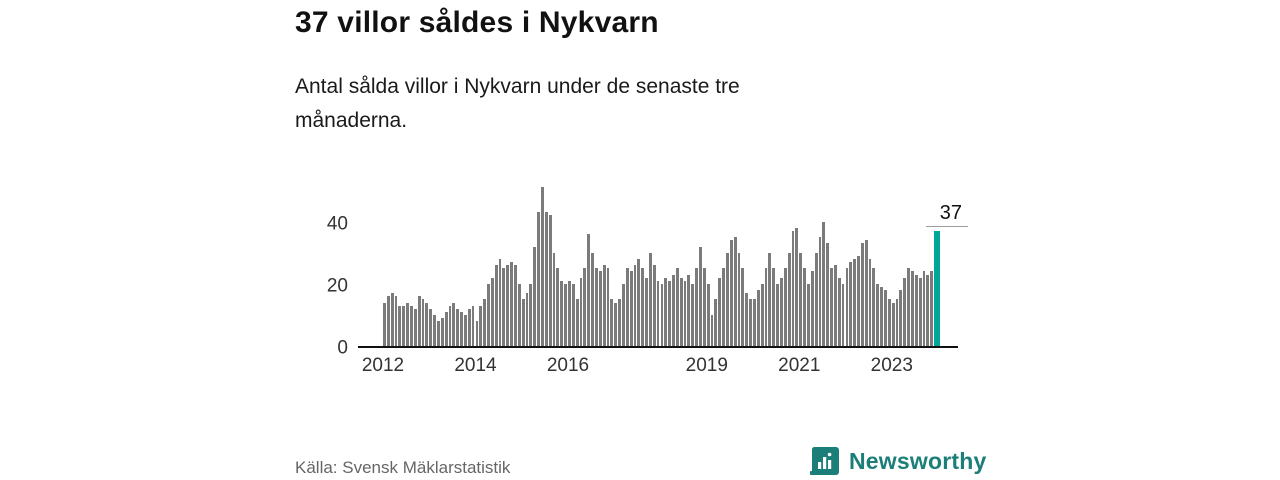 This screenshot has width=1280, height=480. Describe the element at coordinates (477, 22) in the screenshot. I see `page-title: 37 villor såldes i Nykvarn` at that location.